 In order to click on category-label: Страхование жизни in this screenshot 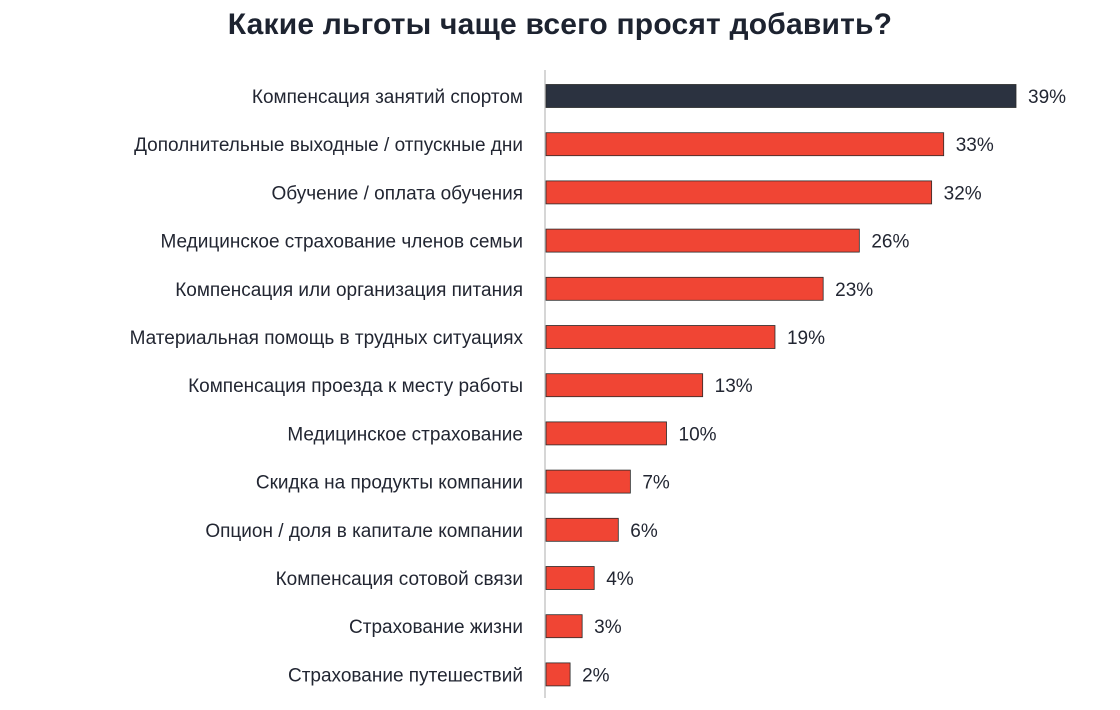, I will do `click(436, 627)`.